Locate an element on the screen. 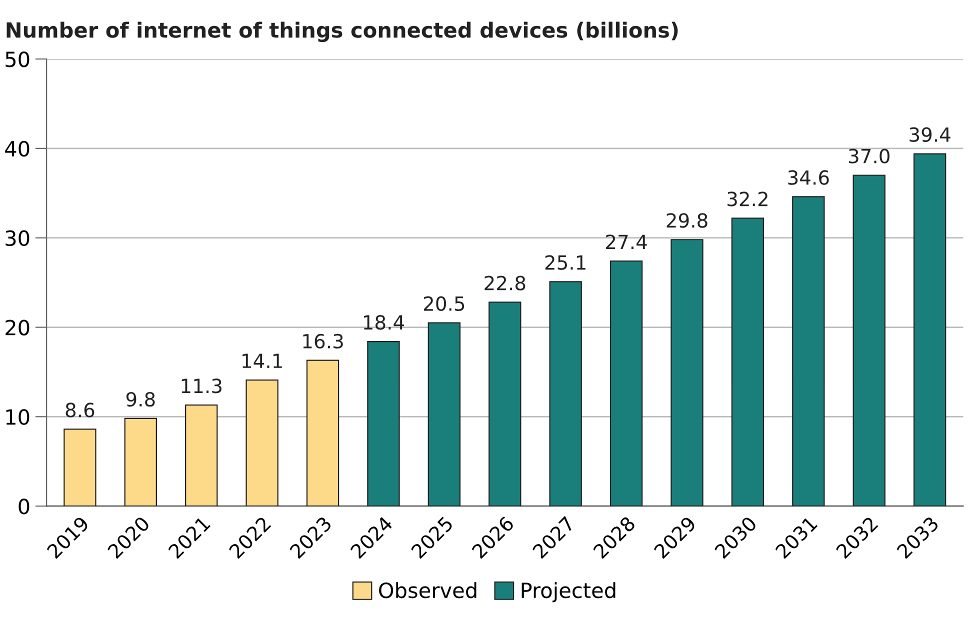 Image resolution: width=970 pixels, height=621 pixels. data-label: 29.8 is located at coordinates (687, 220).